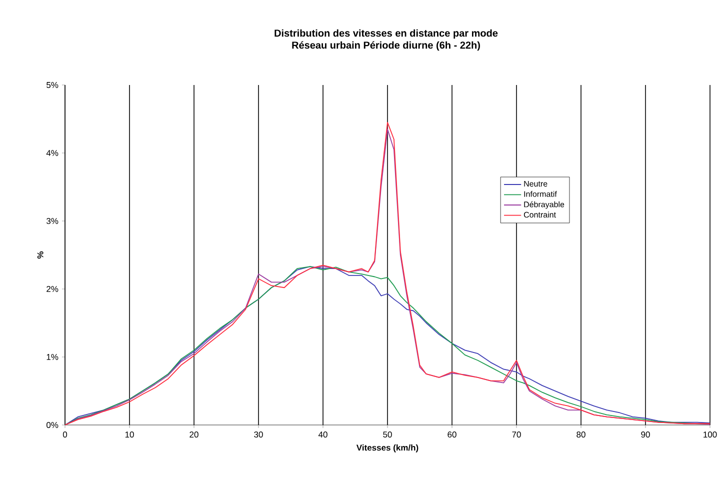 The width and height of the screenshot is (722, 478). What do you see at coordinates (40, 255) in the screenshot?
I see `y-axis-title: %` at bounding box center [40, 255].